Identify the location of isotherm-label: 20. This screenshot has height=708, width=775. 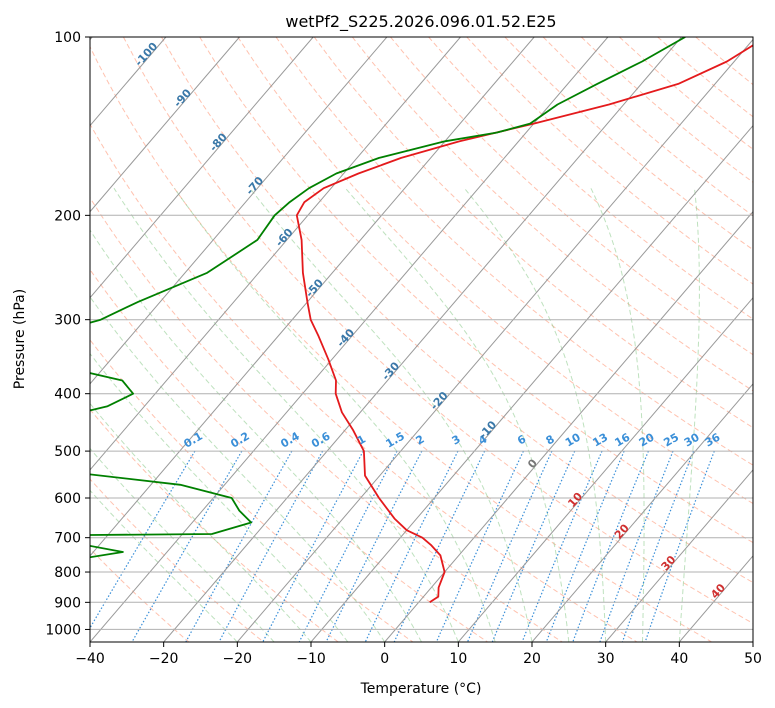
(622, 531).